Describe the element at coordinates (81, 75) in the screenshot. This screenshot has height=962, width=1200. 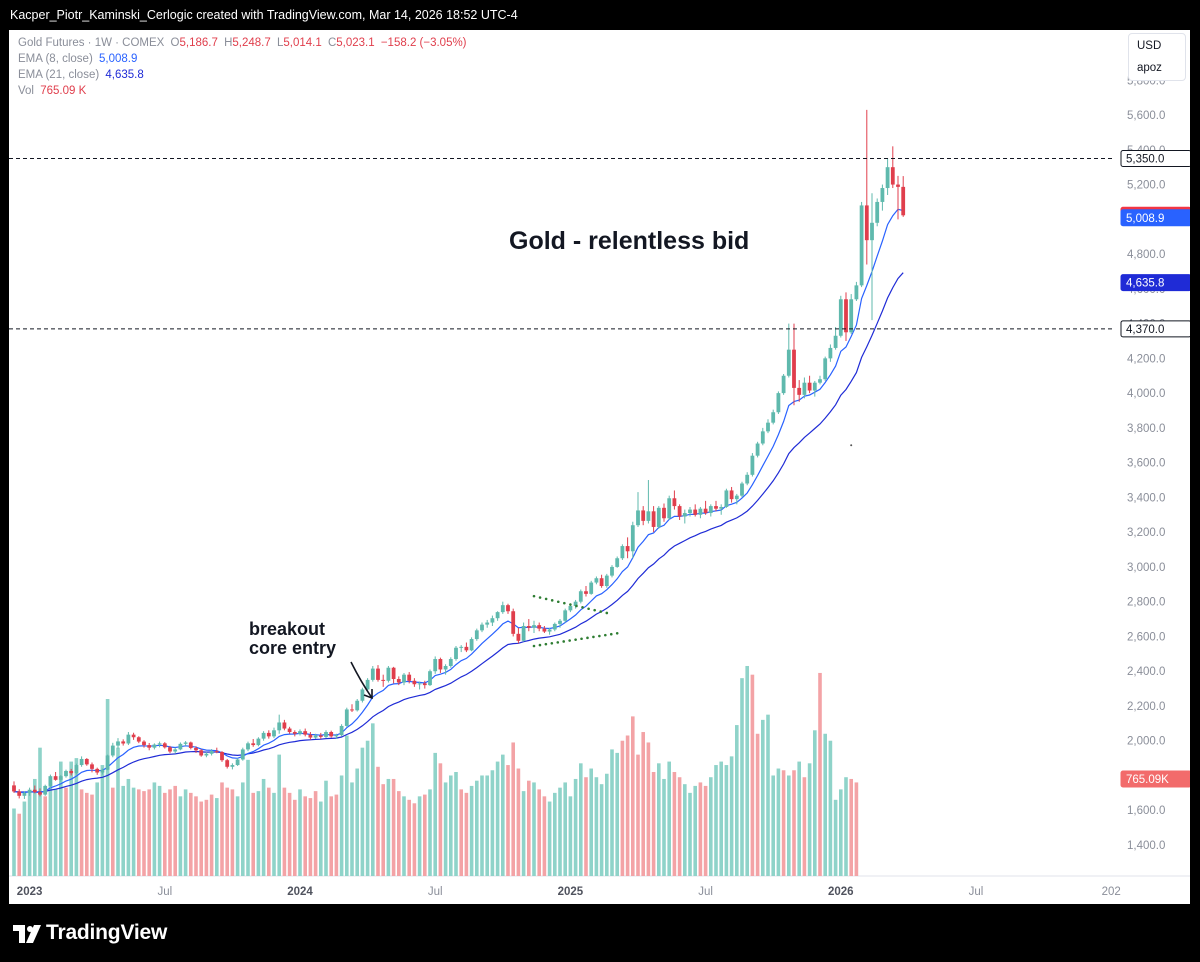
I see `legend-ema21-row: EMA (21, close) 4,635.8` at that location.